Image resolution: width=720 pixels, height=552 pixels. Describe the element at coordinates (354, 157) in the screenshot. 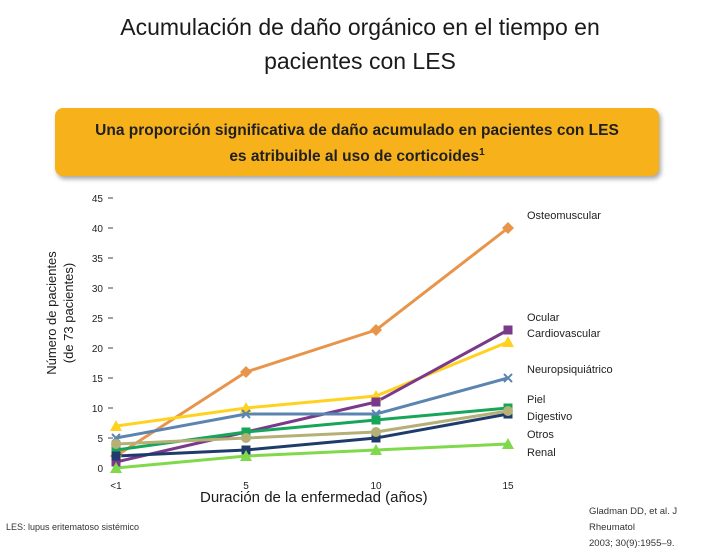

I see `banner-line-2: es atribuible al uso de corticoides` at that location.